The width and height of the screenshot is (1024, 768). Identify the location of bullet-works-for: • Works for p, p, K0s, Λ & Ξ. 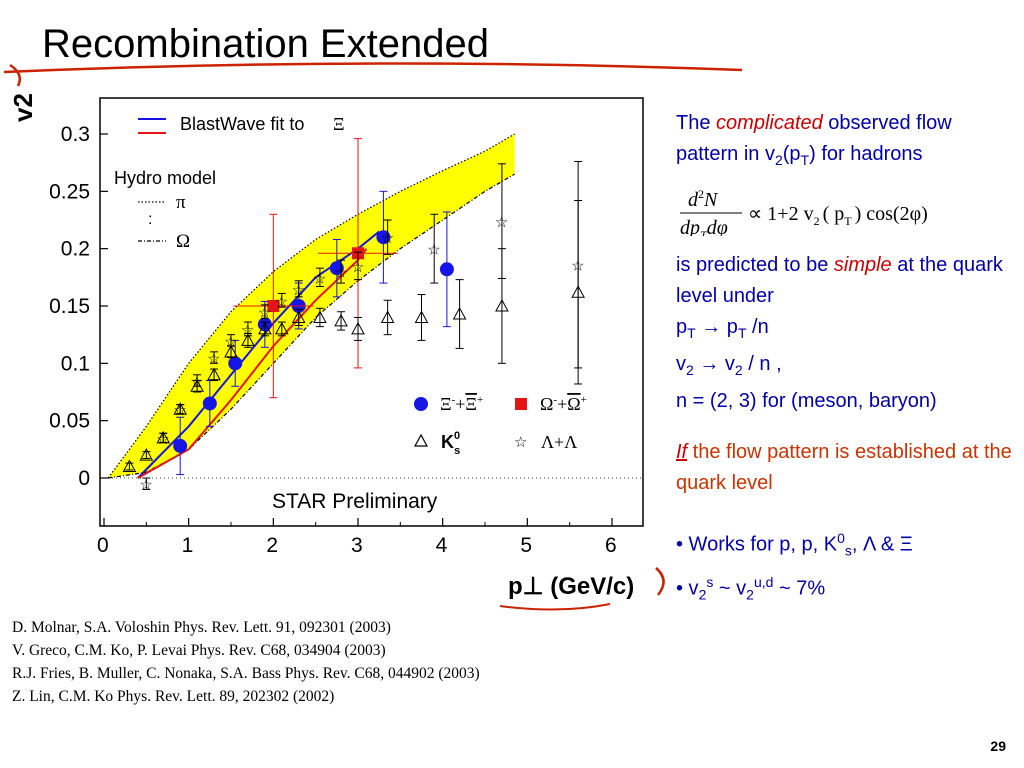
(794, 544).